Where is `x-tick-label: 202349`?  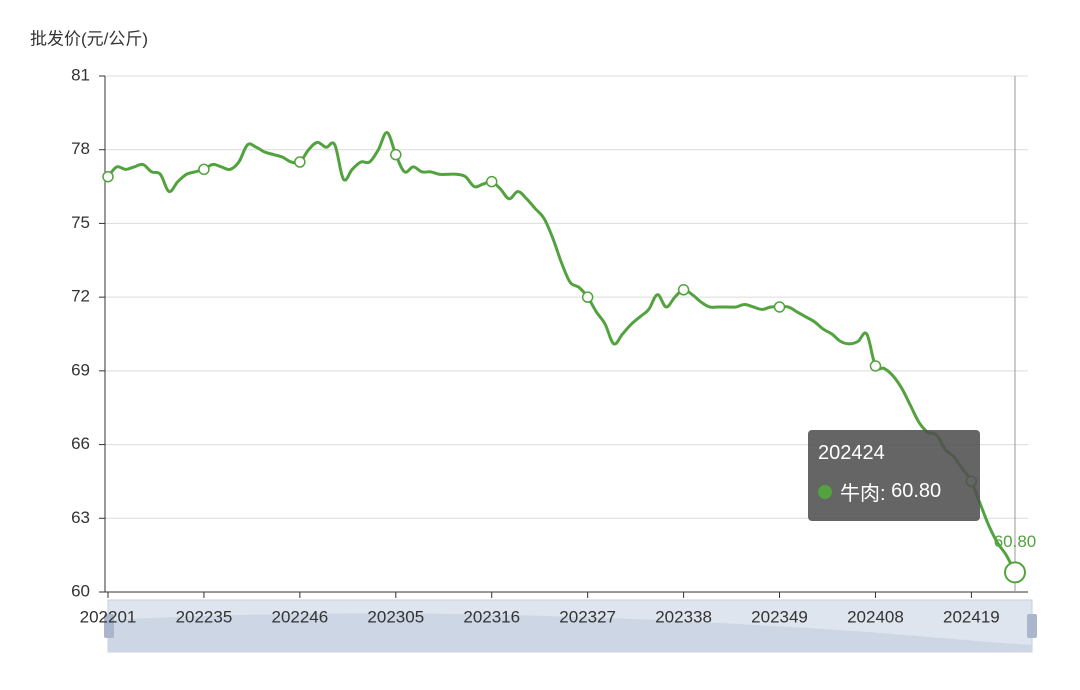
x-tick-label: 202349 is located at coordinates (779, 616).